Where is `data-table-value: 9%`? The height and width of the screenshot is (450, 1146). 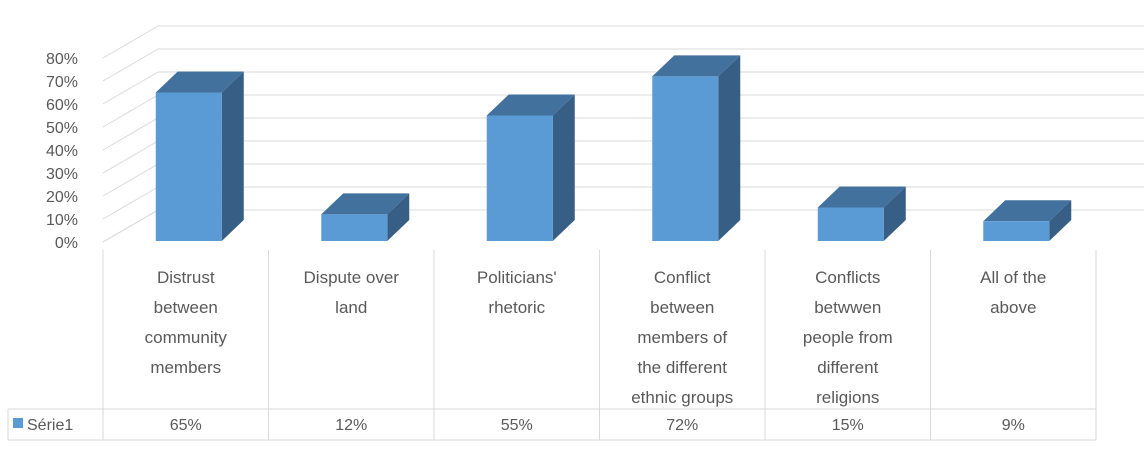 data-table-value: 9% is located at coordinates (1013, 425).